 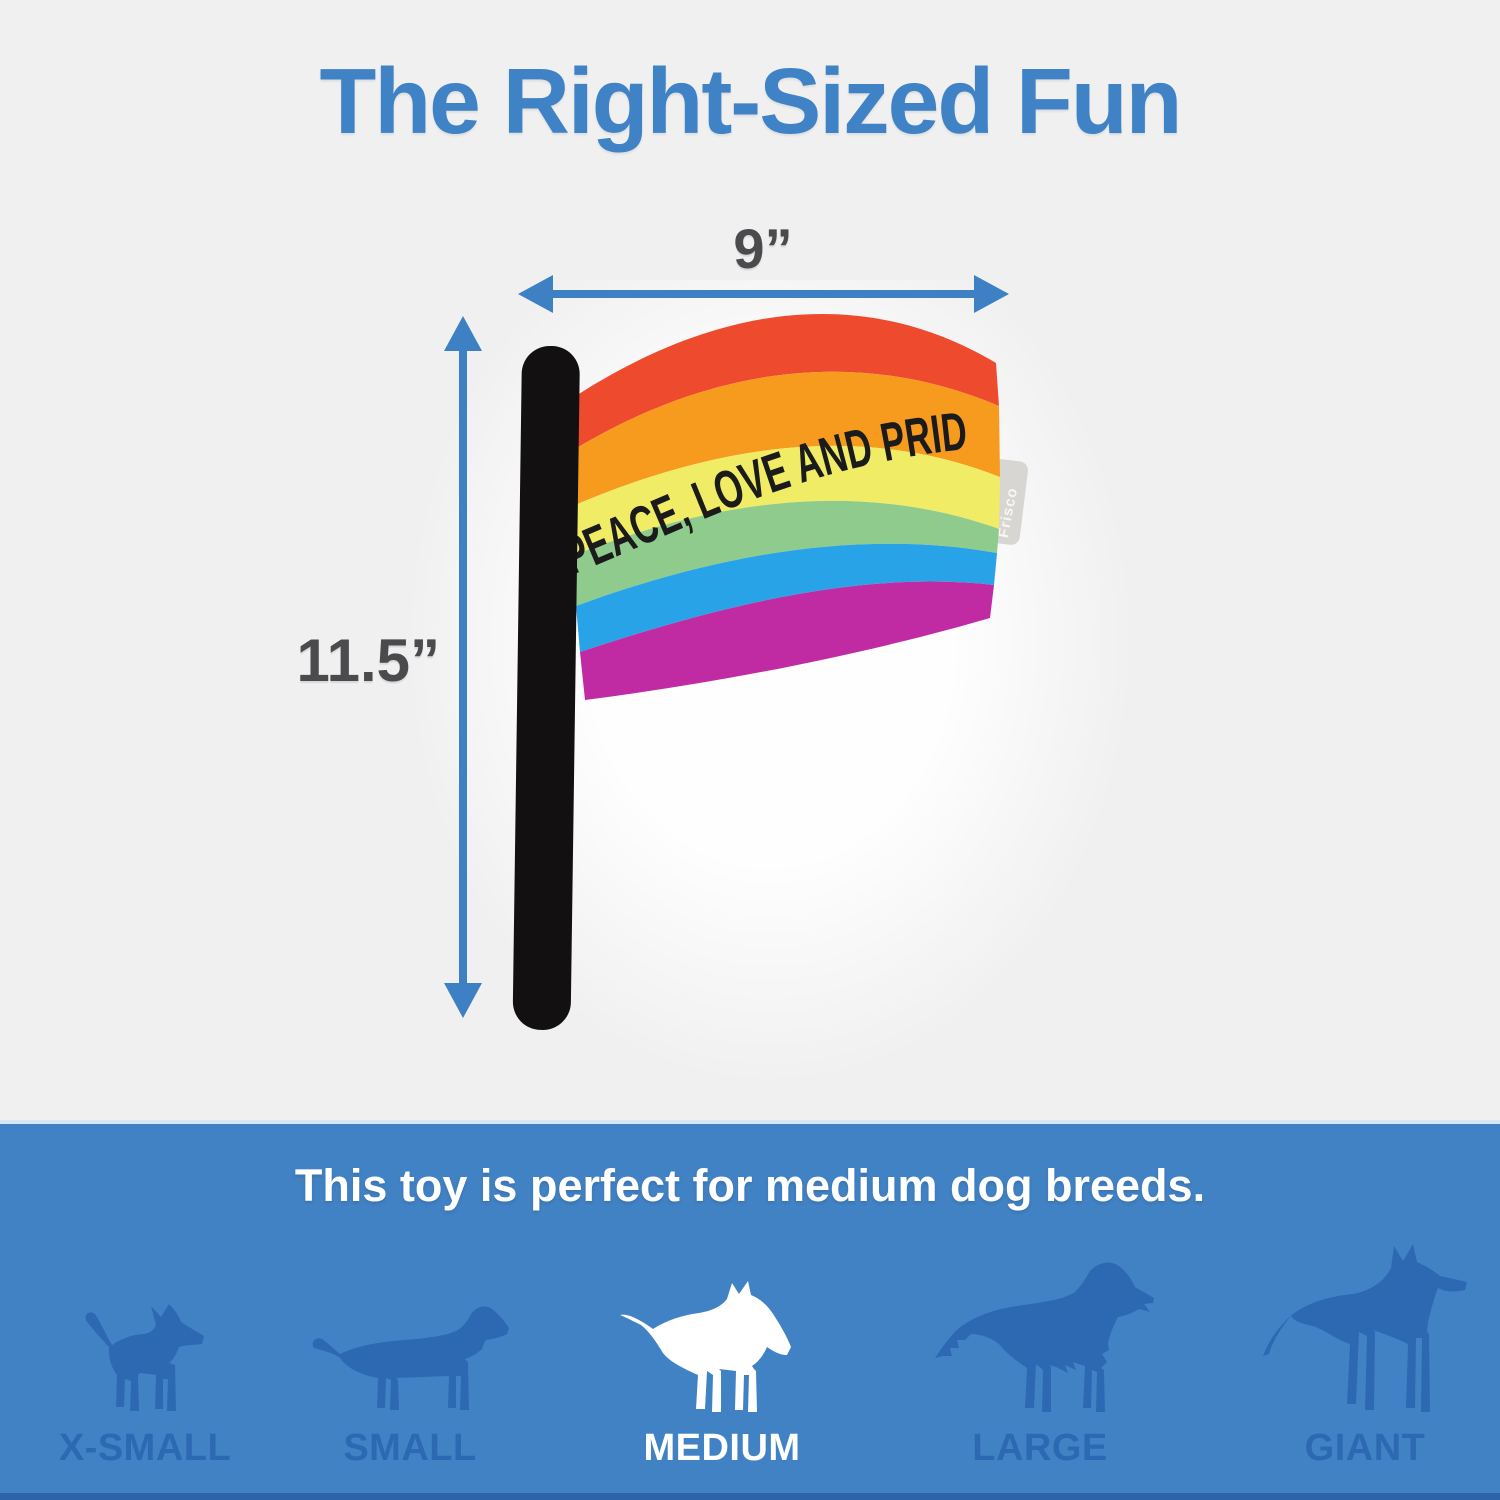 I want to click on flag-stripe-green, so click(x=785, y=553).